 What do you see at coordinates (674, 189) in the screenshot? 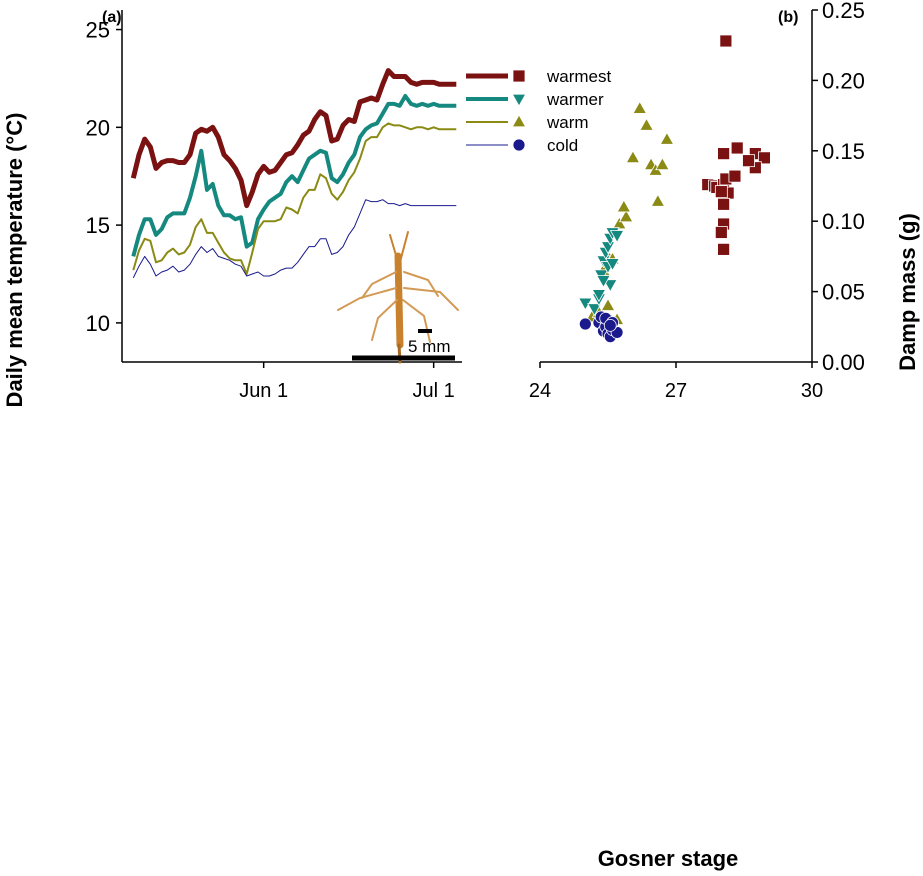
I see `panel-b-points` at bounding box center [674, 189].